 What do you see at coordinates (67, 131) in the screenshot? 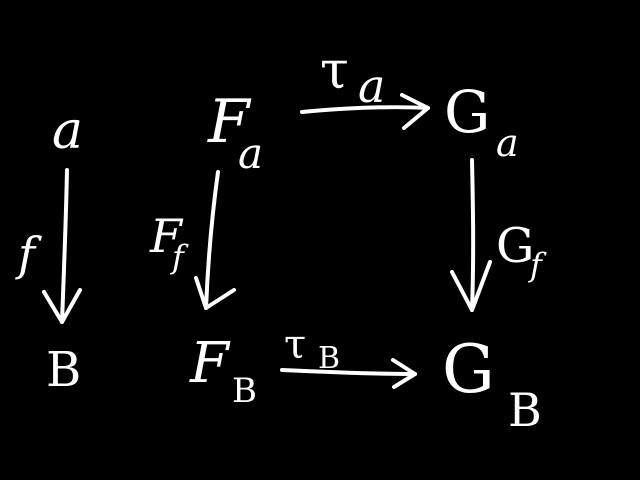
I see `object-a: a` at bounding box center [67, 131].